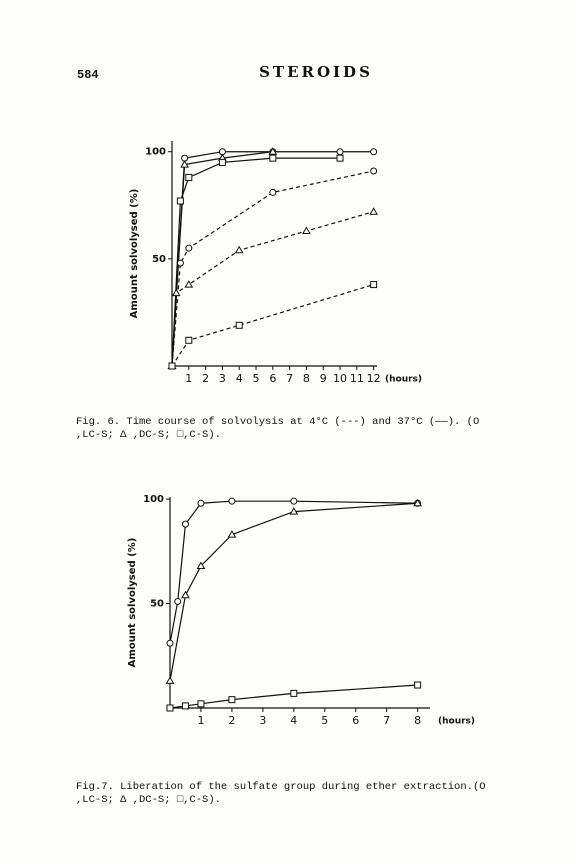 The image size is (576, 864). What do you see at coordinates (374, 378) in the screenshot?
I see `x-tick-label: 12` at bounding box center [374, 378].